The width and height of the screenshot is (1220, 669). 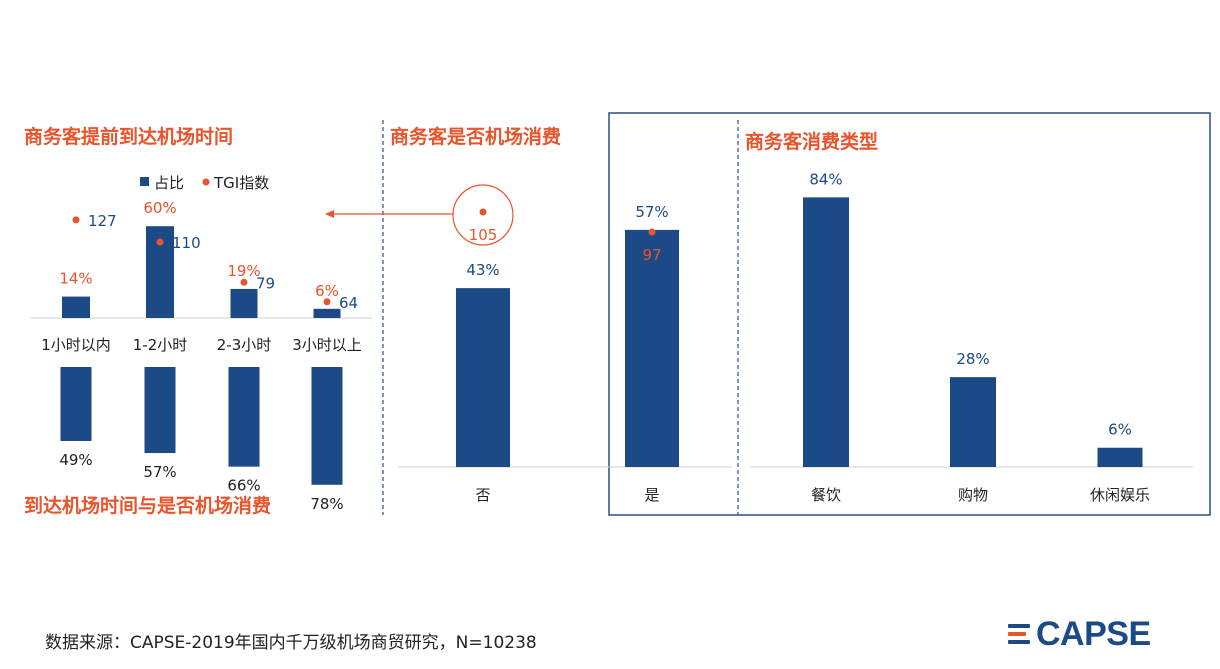 What do you see at coordinates (326, 504) in the screenshot?
I see `arrival-consume-label: 78%` at bounding box center [326, 504].